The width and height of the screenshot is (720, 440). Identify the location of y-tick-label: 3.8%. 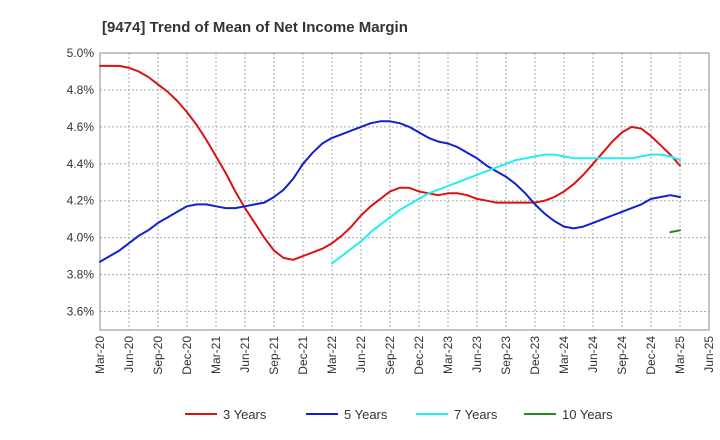
(81, 275).